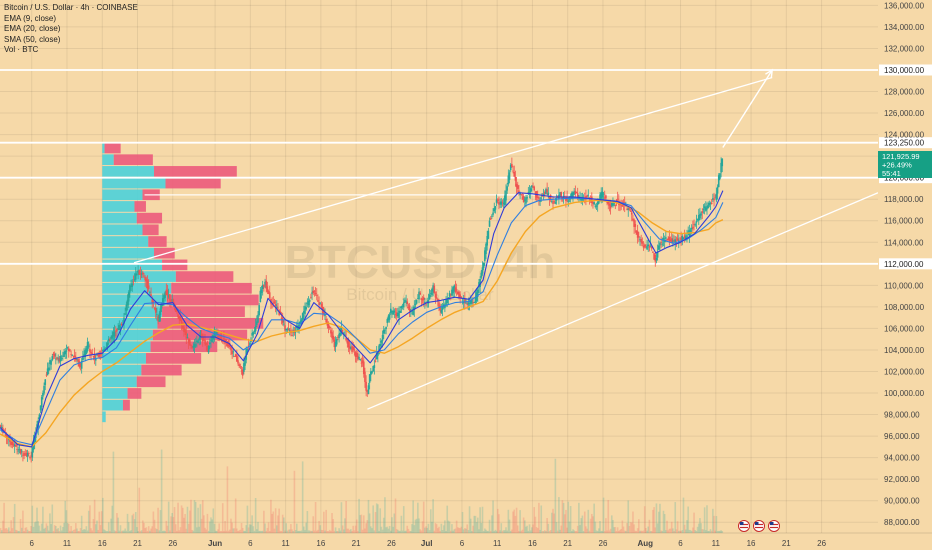  What do you see at coordinates (21, 49) in the screenshot?
I see `indicator-volume: Vol · BTC` at bounding box center [21, 49].